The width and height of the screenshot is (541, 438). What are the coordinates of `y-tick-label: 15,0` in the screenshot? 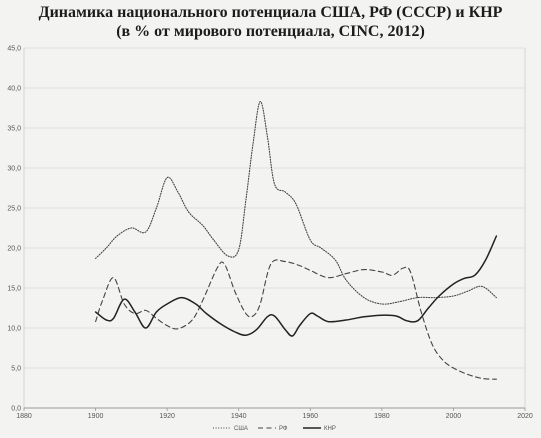 It's located at (14, 289).